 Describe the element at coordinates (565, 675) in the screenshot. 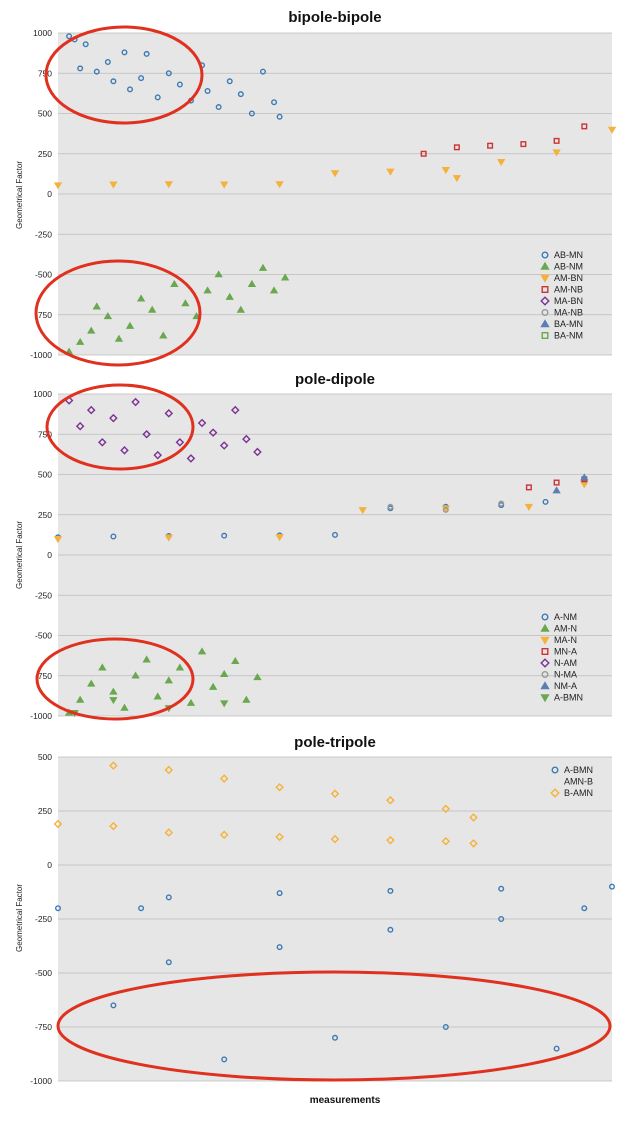

I see `legend-label: N-MA` at that location.